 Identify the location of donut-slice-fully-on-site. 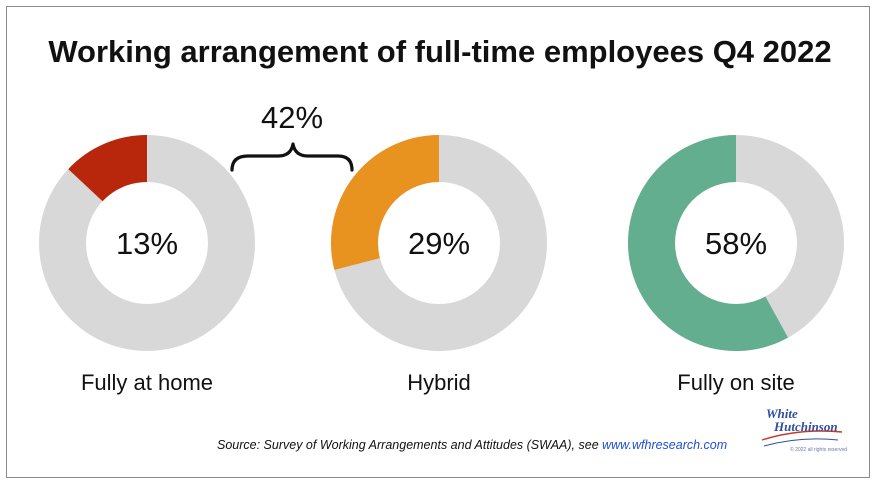
(708, 243).